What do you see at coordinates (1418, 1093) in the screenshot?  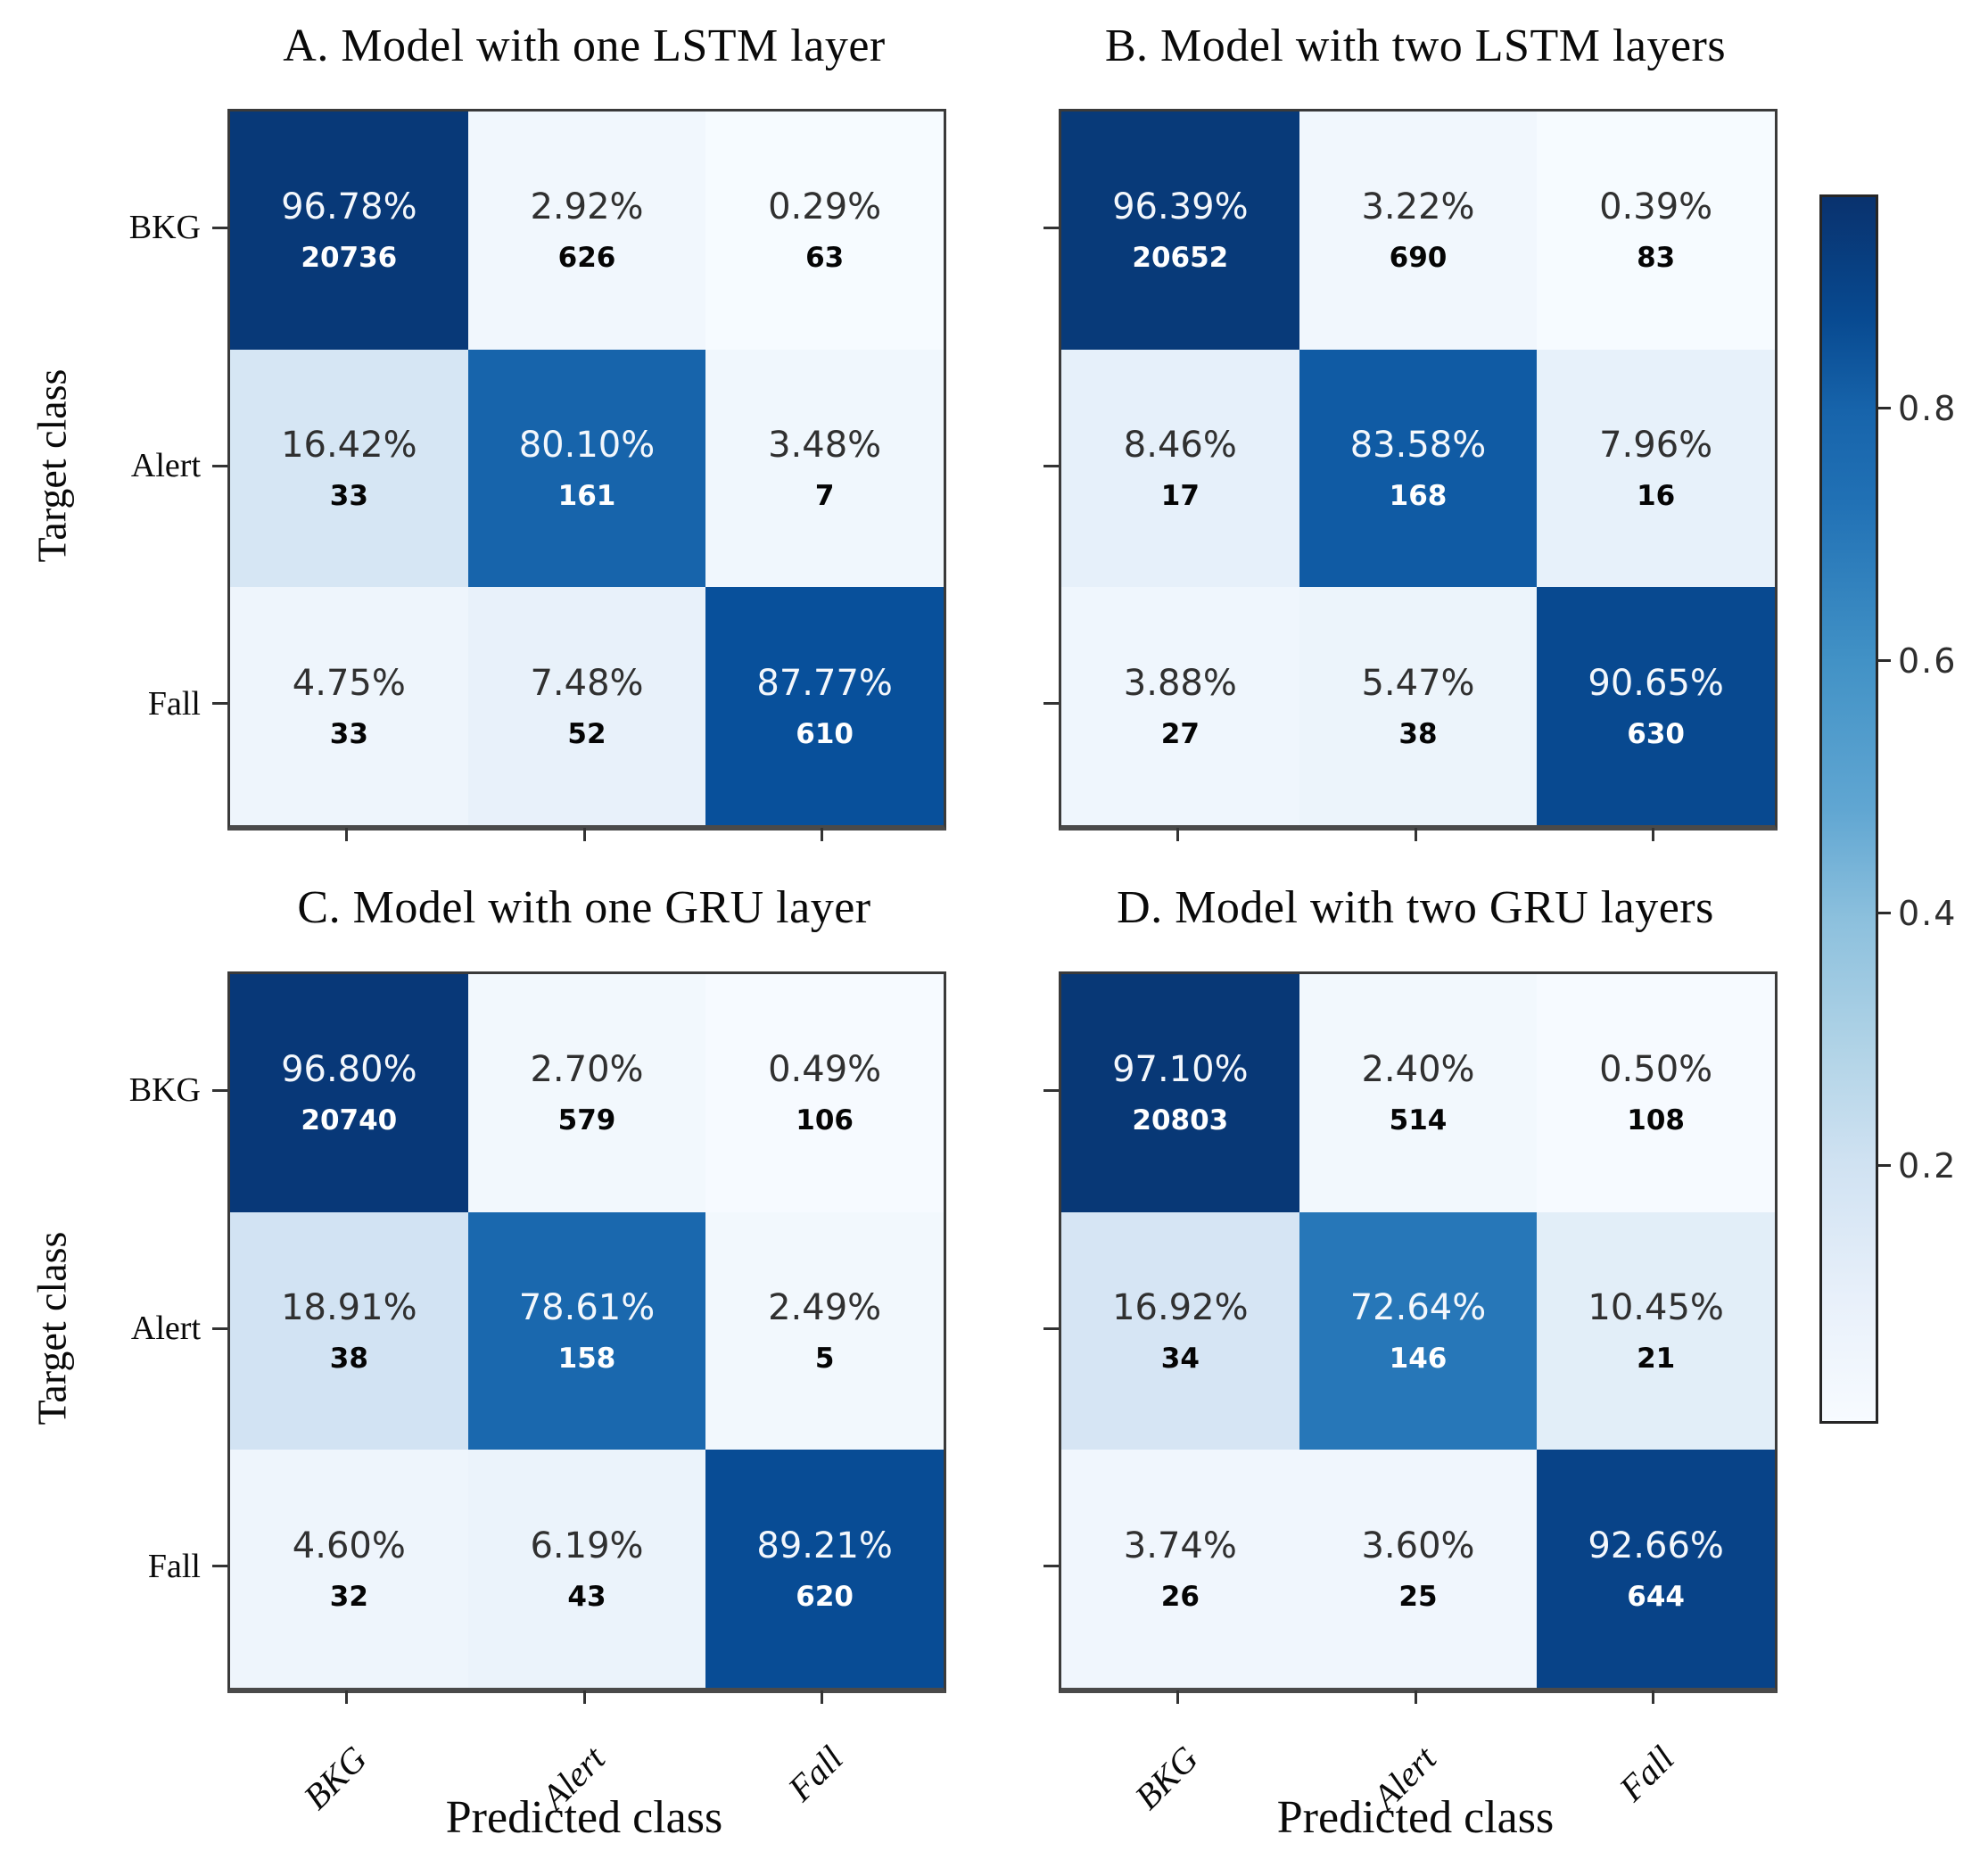 I see `matrix-cell-D-BKG-Alert: 2.40% 514` at bounding box center [1418, 1093].